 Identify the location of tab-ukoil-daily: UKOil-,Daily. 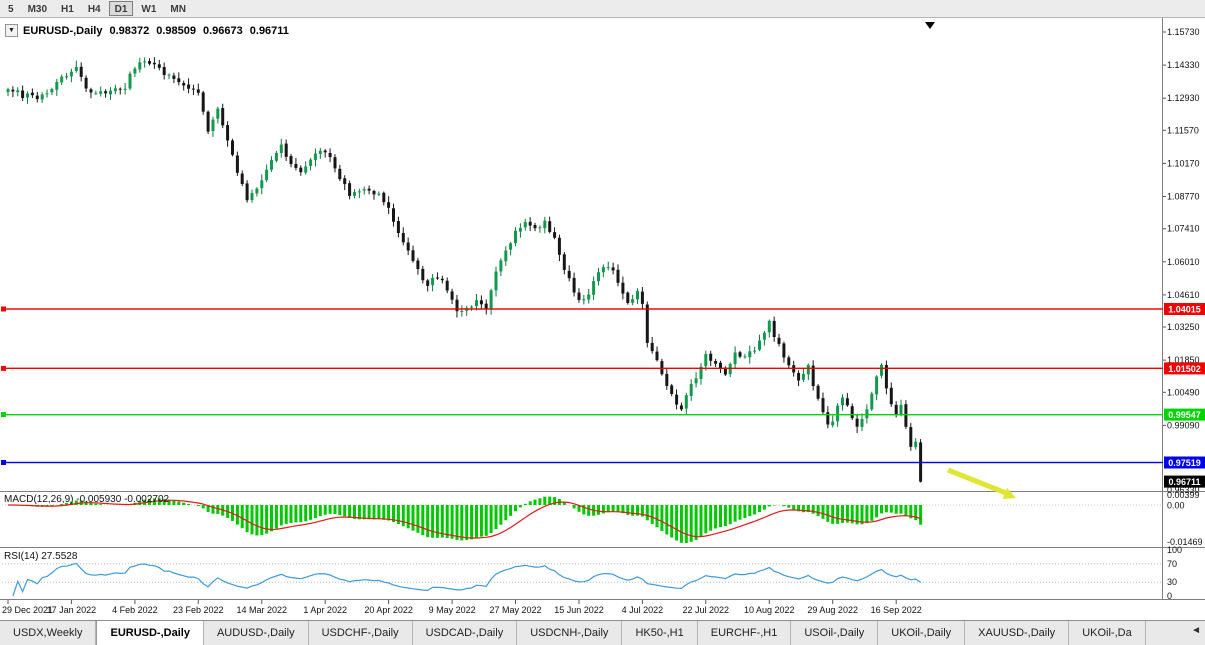
(922, 633).